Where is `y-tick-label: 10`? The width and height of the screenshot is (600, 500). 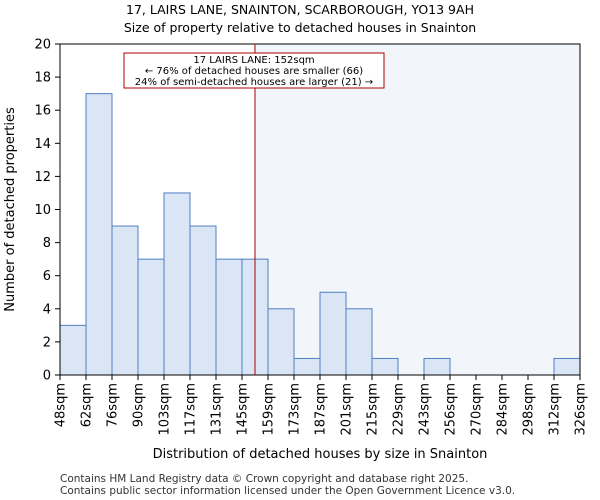
y-tick-label: 10 is located at coordinates (42, 210).